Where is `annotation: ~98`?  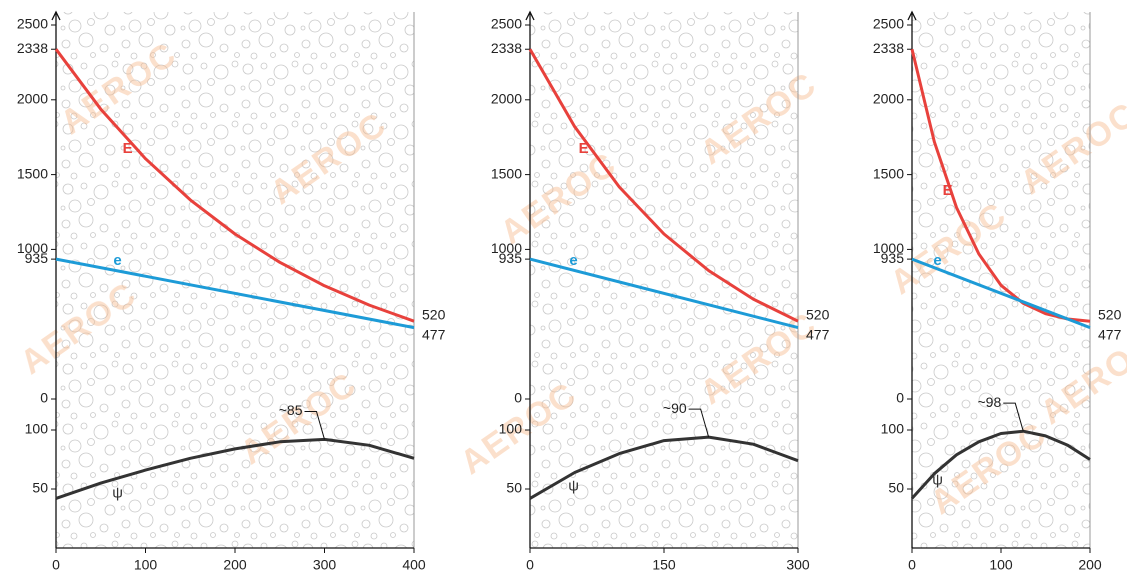 annotation: ~98 is located at coordinates (990, 402).